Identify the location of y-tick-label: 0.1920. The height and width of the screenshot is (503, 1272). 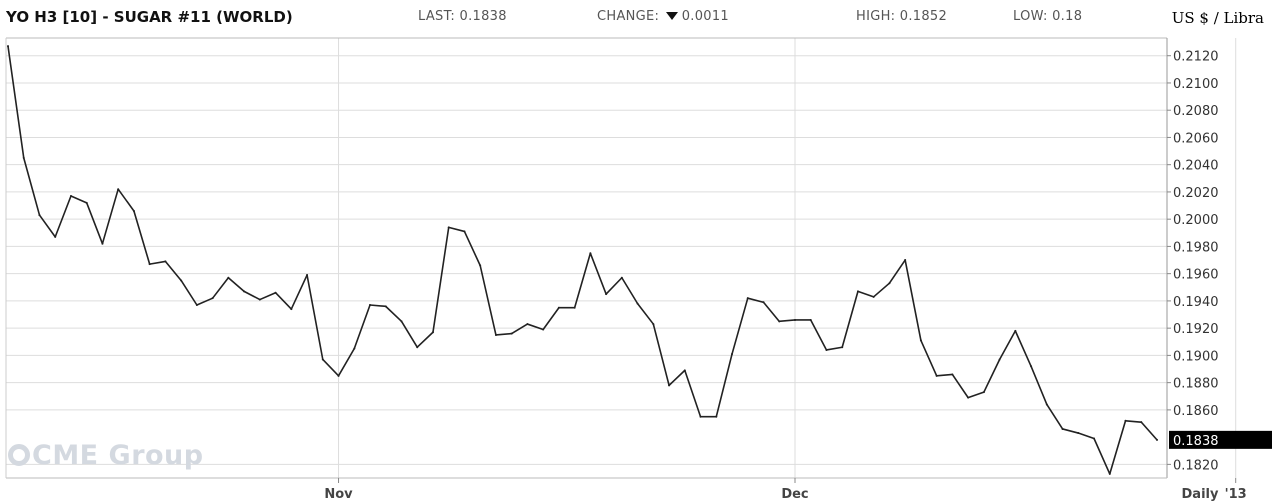
(1196, 329).